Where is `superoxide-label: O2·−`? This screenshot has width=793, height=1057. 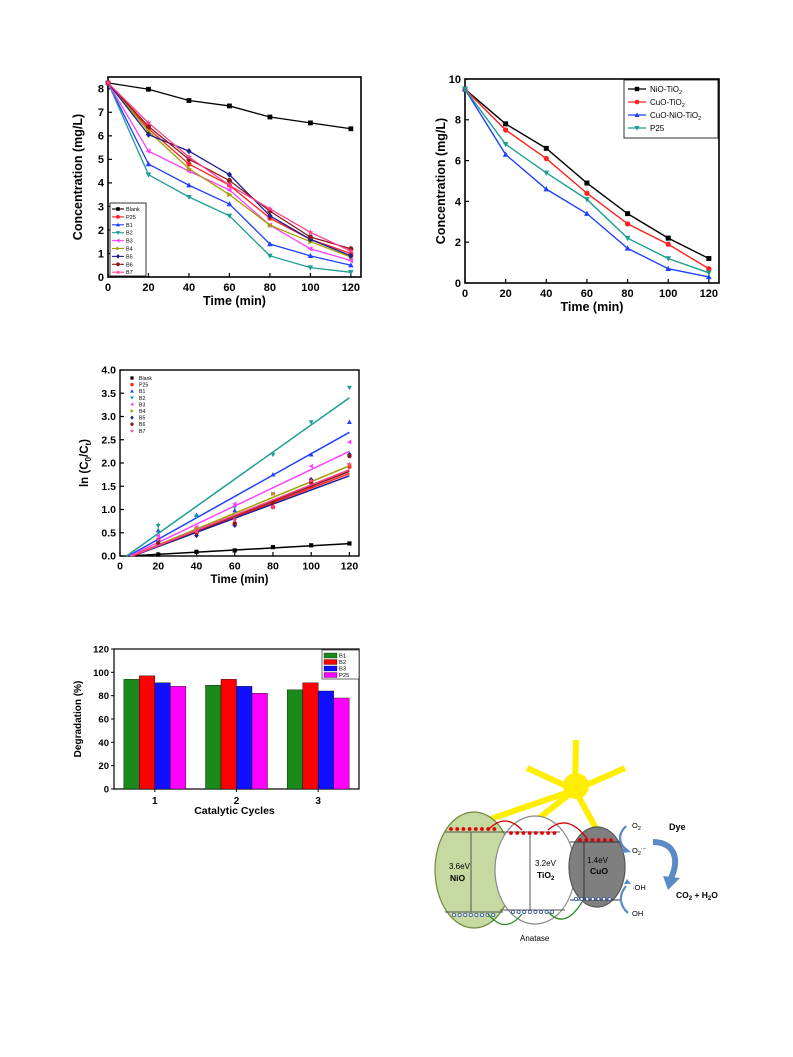
superoxide-label: O2·− is located at coordinates (639, 851).